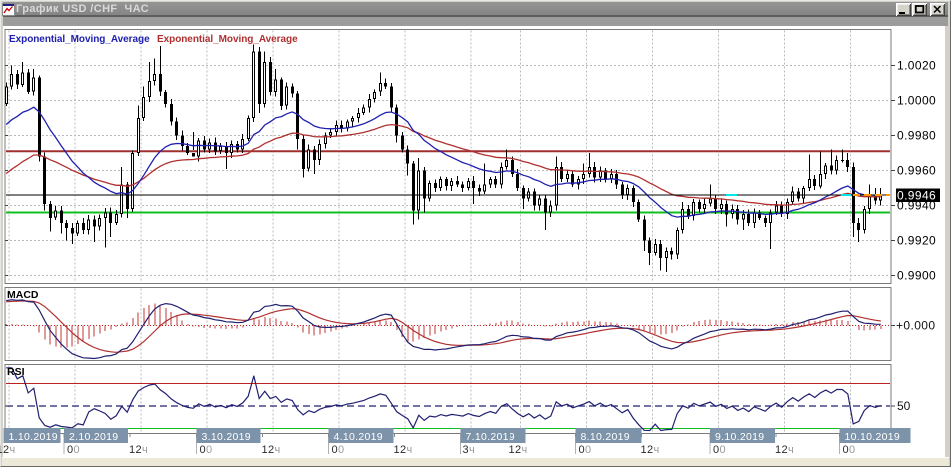  Describe the element at coordinates (916, 171) in the screenshot. I see `svg-text: 0.9960` at that location.